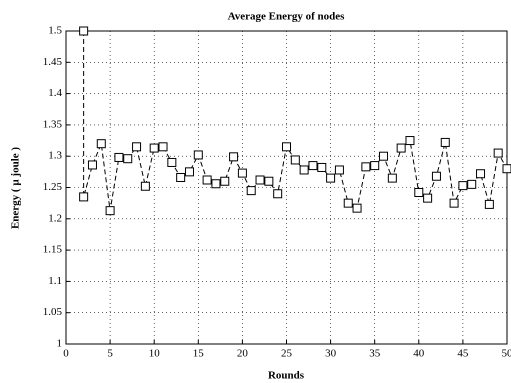 The height and width of the screenshot is (383, 511). What do you see at coordinates (419, 354) in the screenshot?
I see `x-tick-label: 40` at bounding box center [419, 354].